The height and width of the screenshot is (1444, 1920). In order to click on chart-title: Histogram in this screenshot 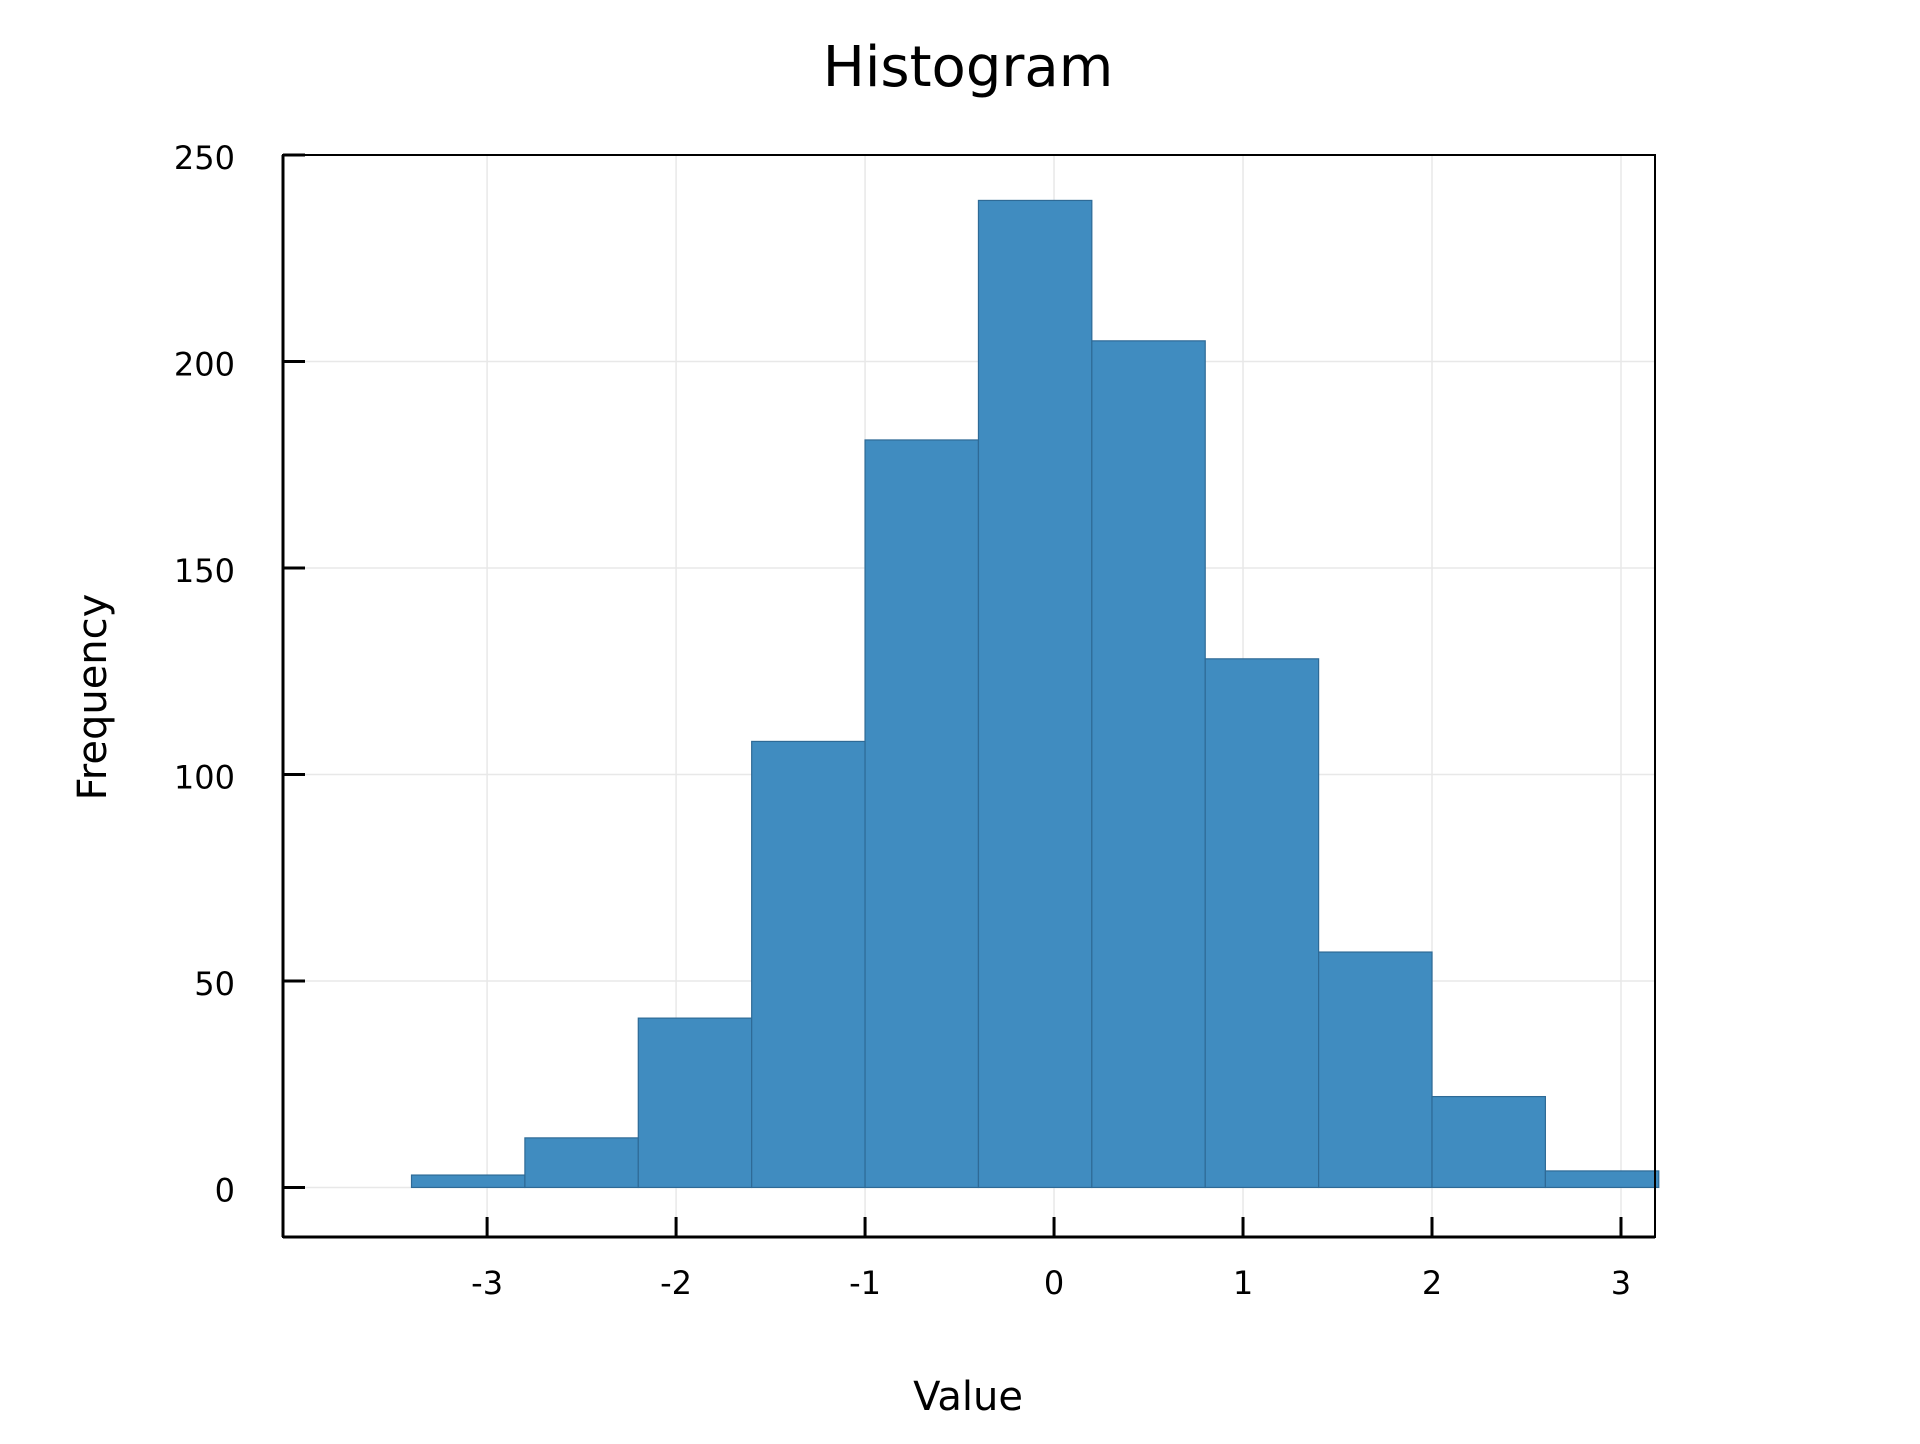, I will do `click(968, 67)`.